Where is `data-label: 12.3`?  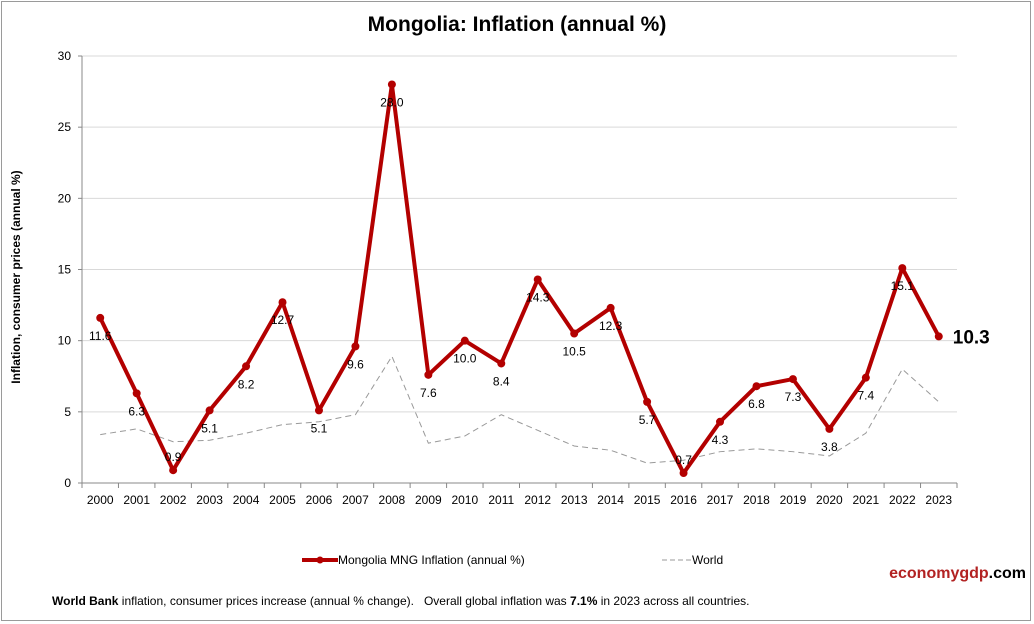 data-label: 12.3 is located at coordinates (611, 326).